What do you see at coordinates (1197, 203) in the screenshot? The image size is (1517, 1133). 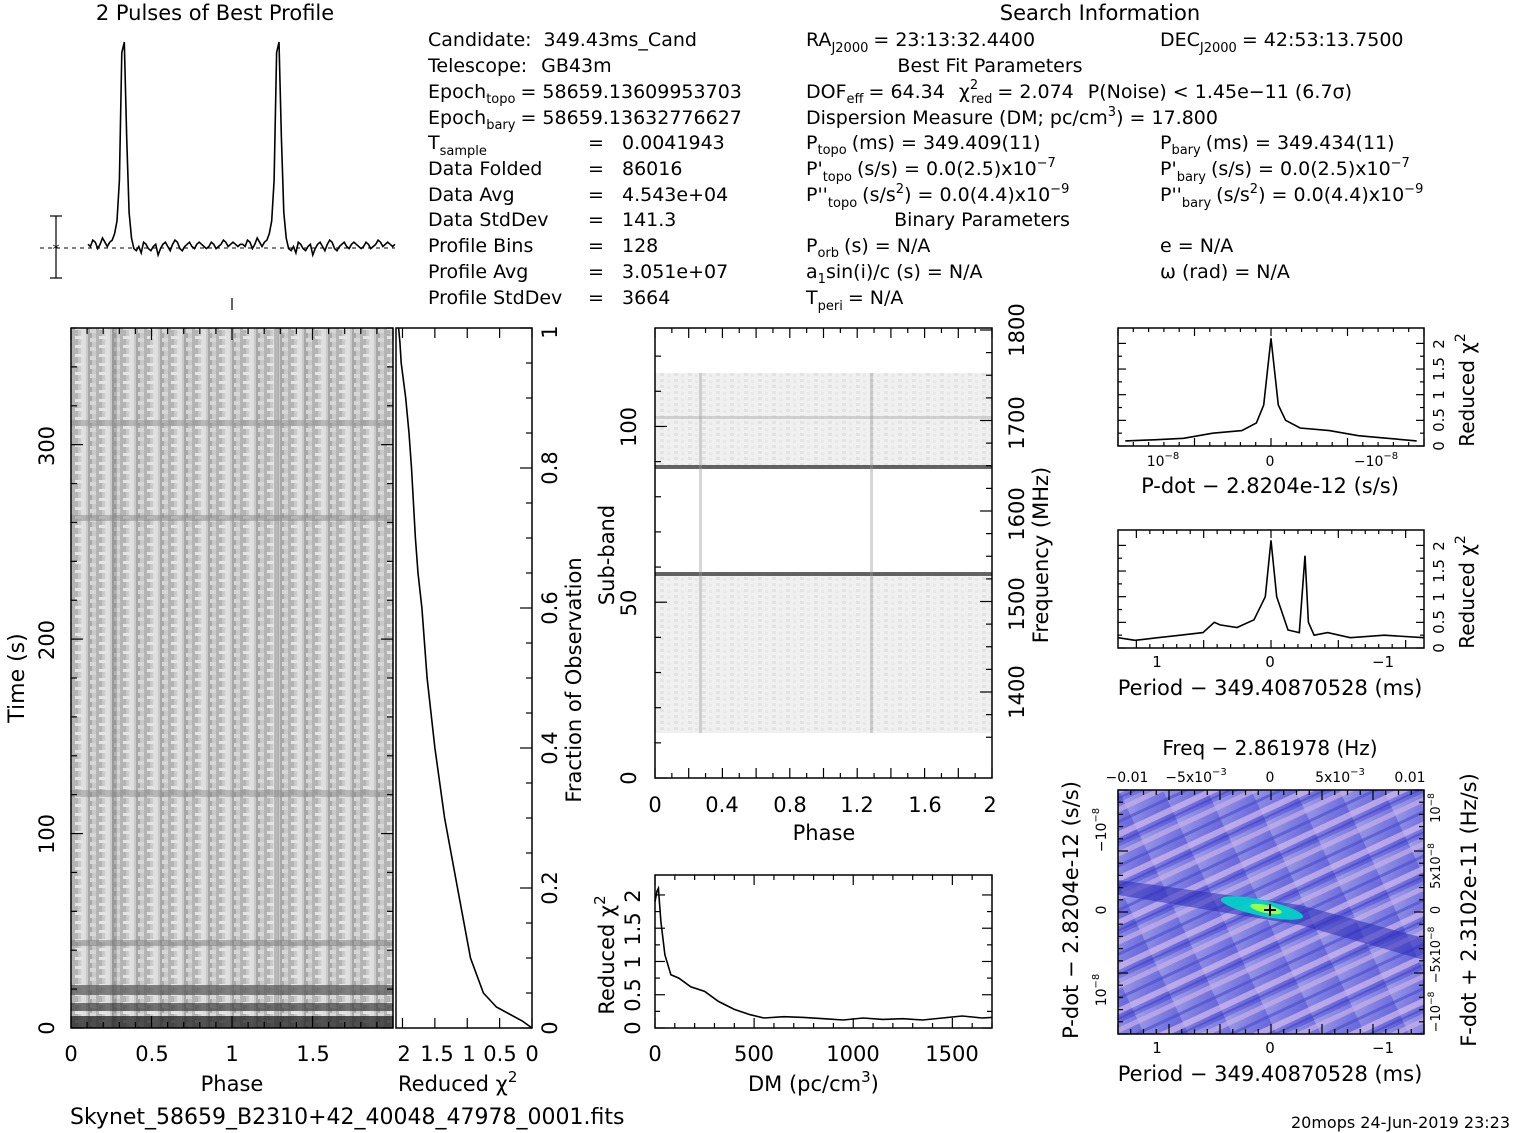 I see `pdd-bary-sub: bary` at bounding box center [1197, 203].